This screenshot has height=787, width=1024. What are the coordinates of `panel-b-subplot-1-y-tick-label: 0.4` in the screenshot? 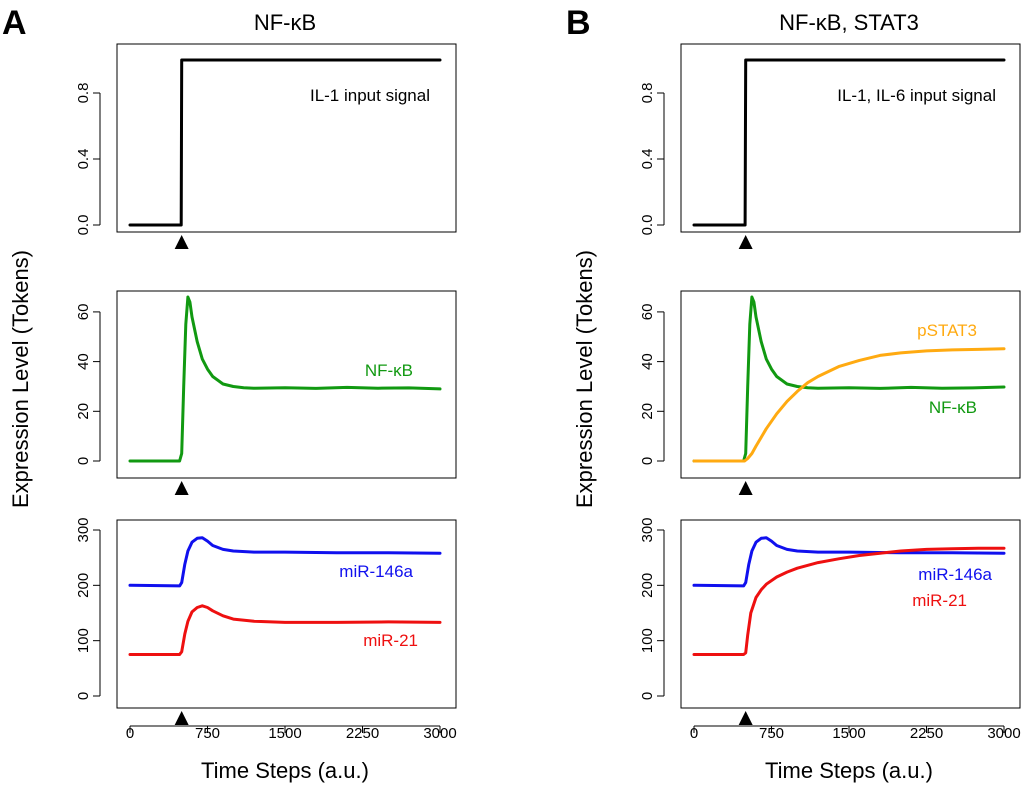 It's located at (647, 159).